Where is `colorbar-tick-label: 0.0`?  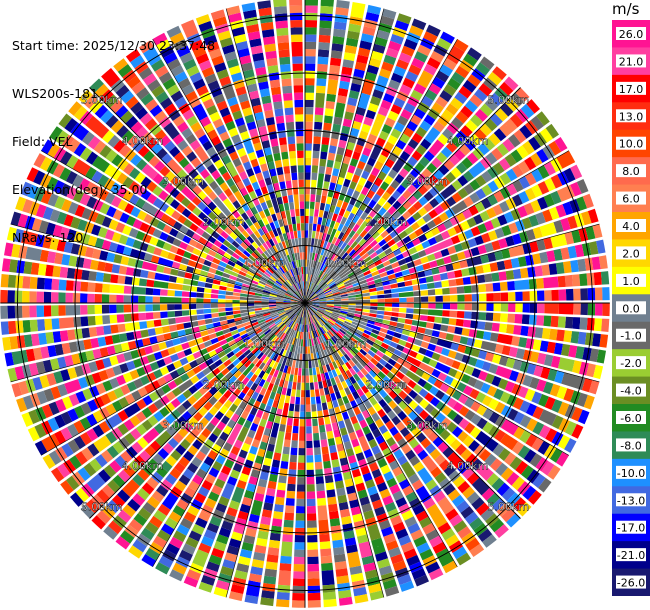
colorbar-tick-label: 0.0 is located at coordinates (631, 308).